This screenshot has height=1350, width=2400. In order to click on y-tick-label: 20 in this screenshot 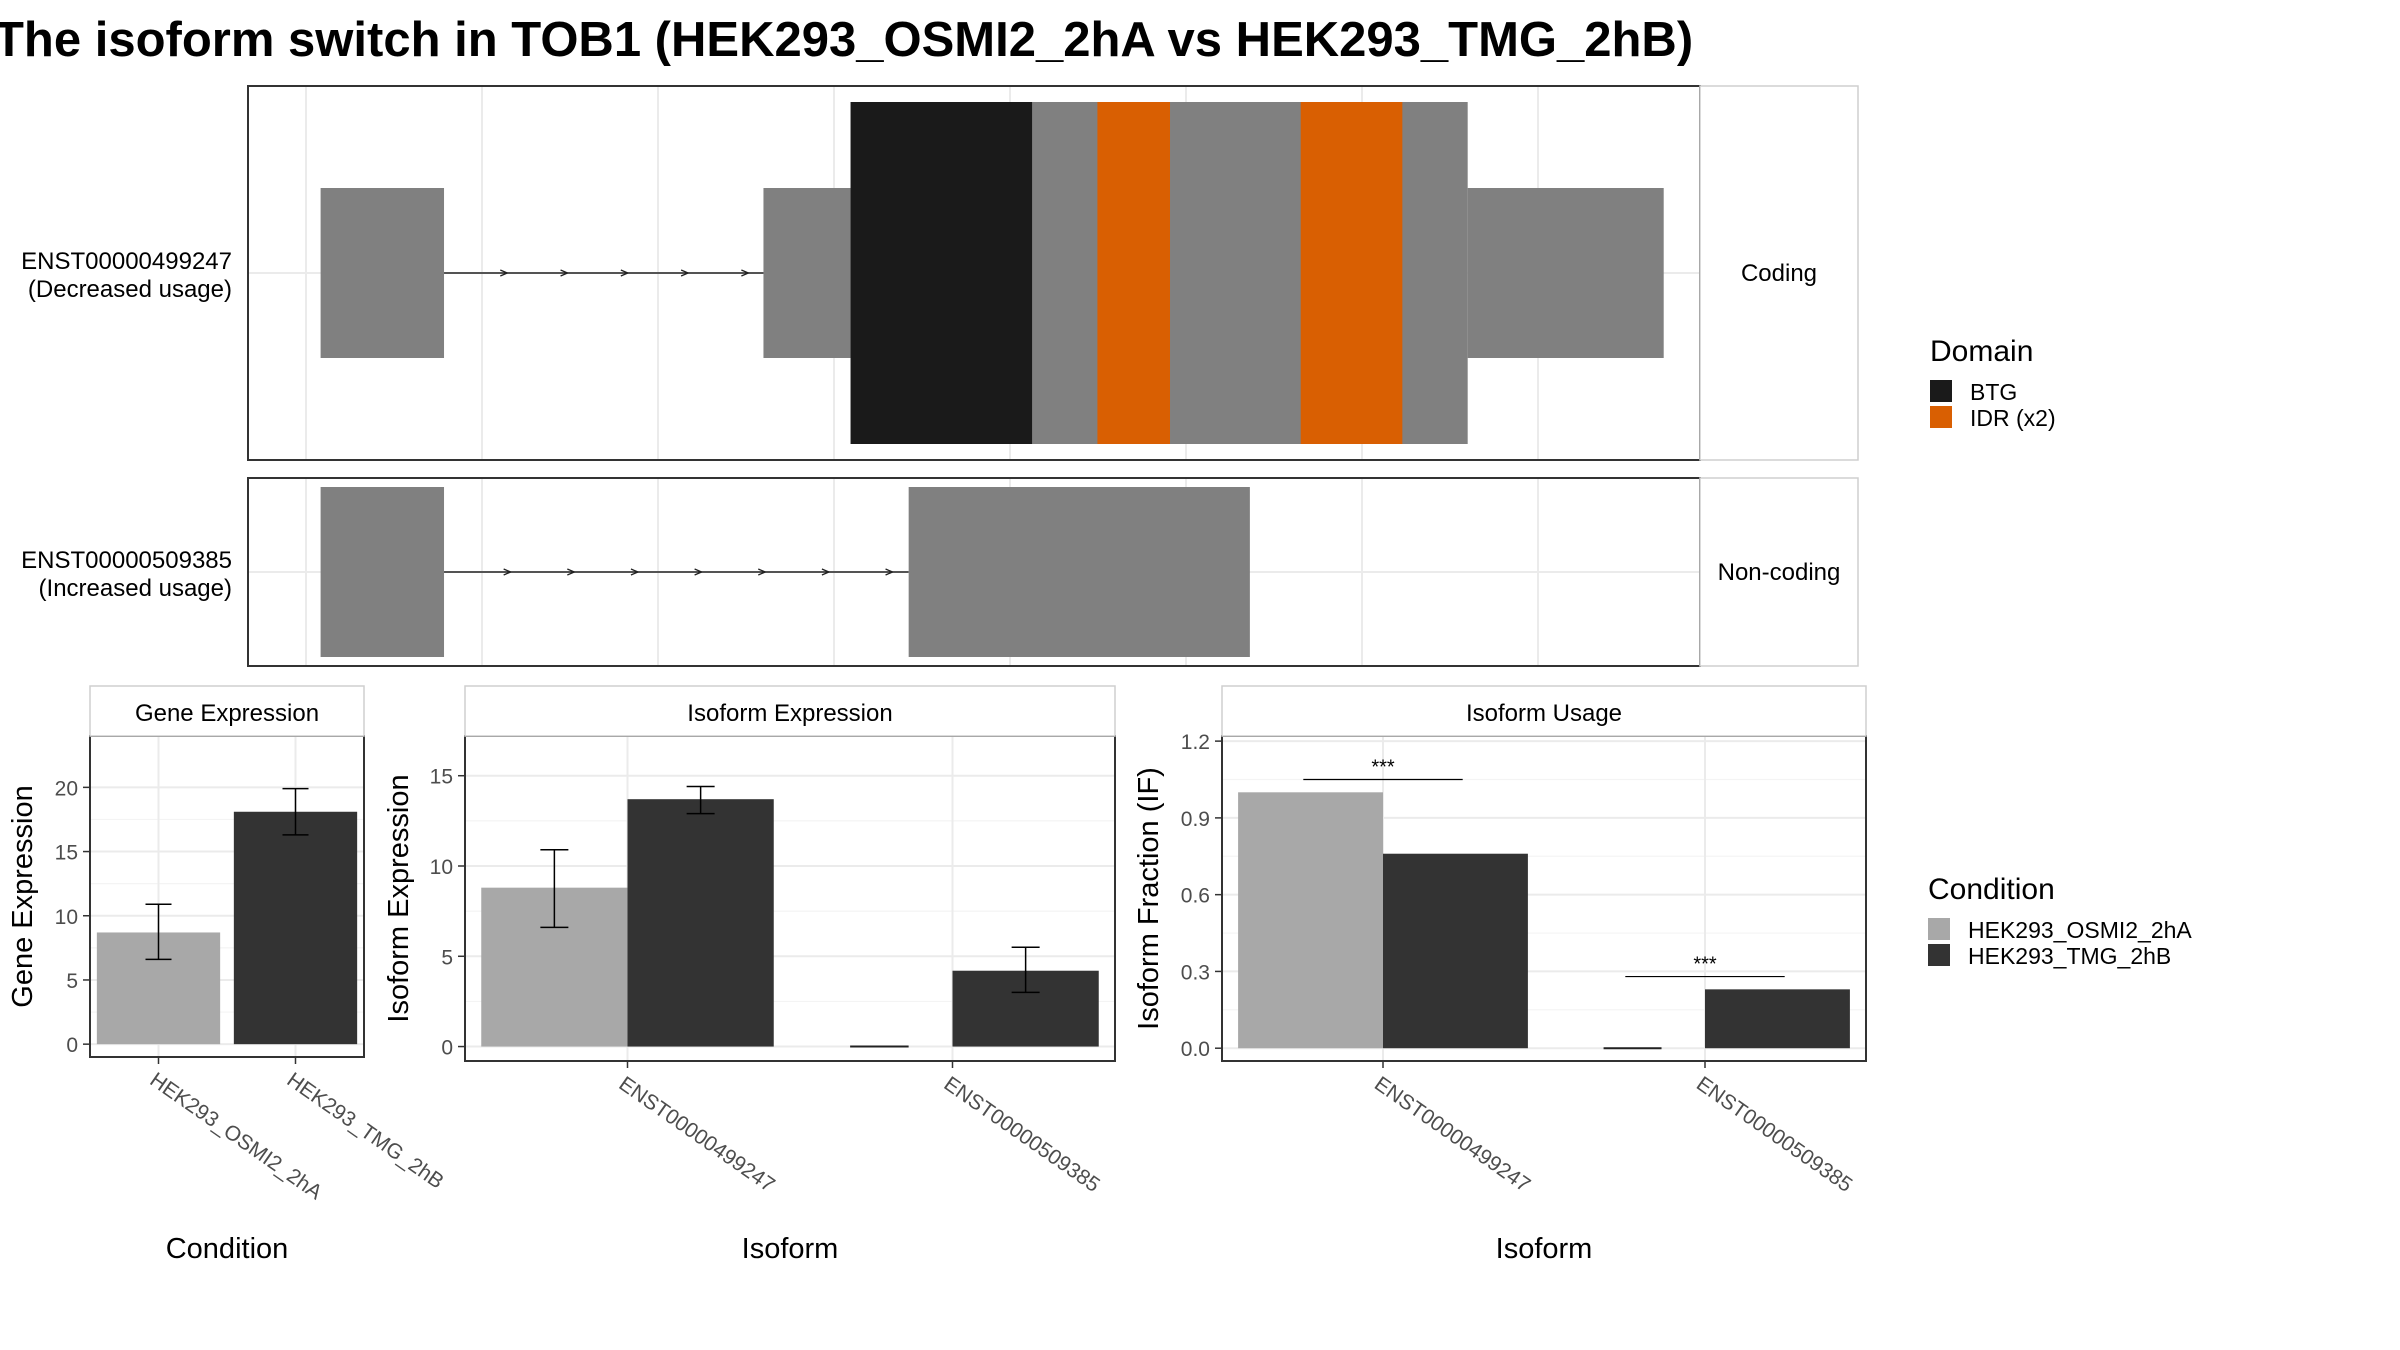, I will do `click(66, 788)`.